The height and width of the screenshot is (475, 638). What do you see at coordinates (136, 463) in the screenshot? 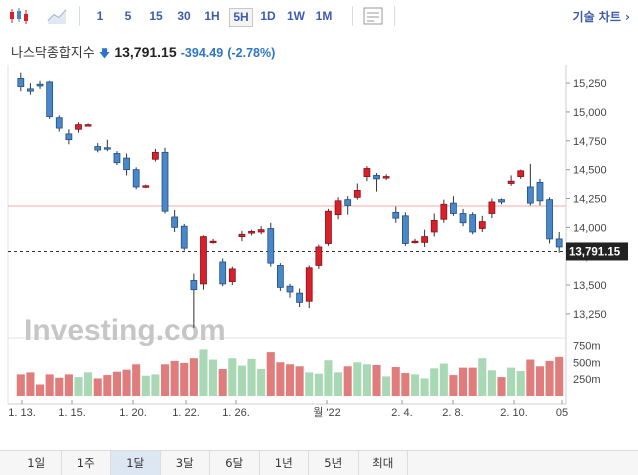
I see `range-button-2: 1달` at bounding box center [136, 463].